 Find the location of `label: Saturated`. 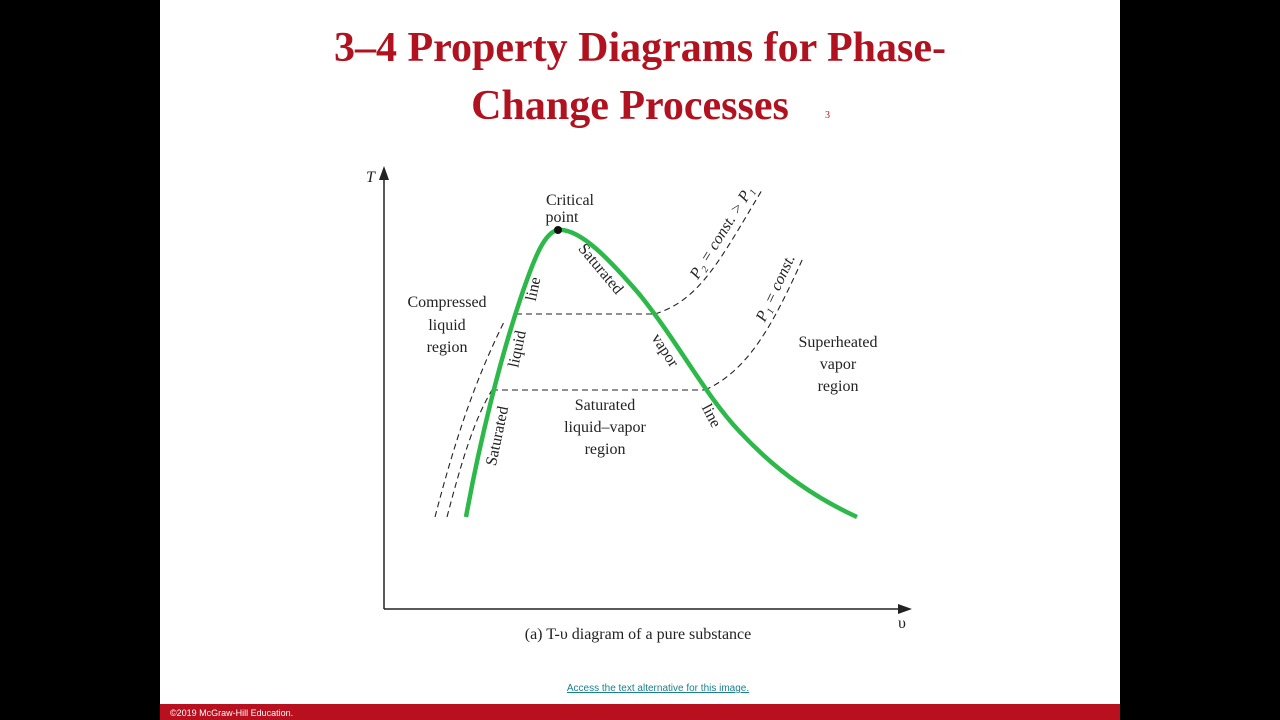

label: Saturated is located at coordinates (605, 405).